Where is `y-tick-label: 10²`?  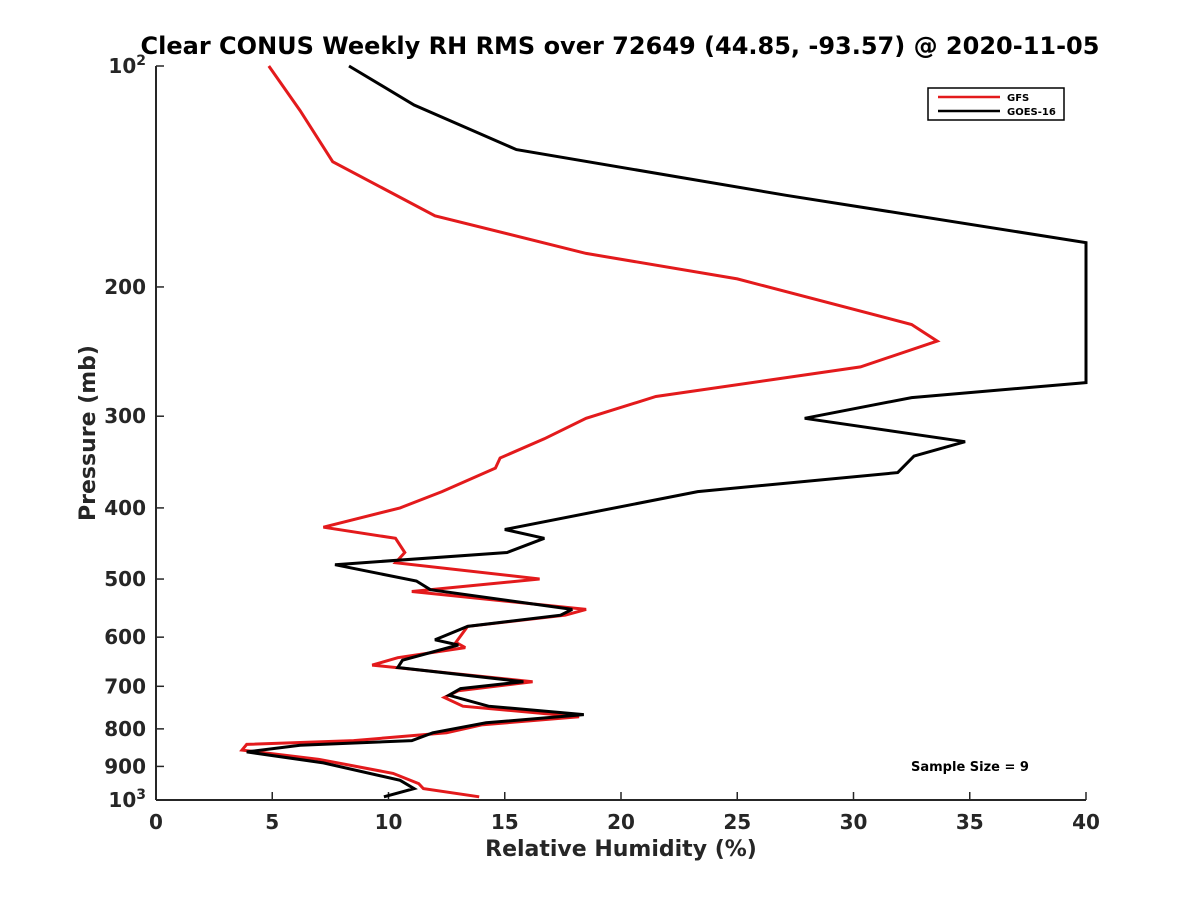
y-tick-label: 10² is located at coordinates (127, 65).